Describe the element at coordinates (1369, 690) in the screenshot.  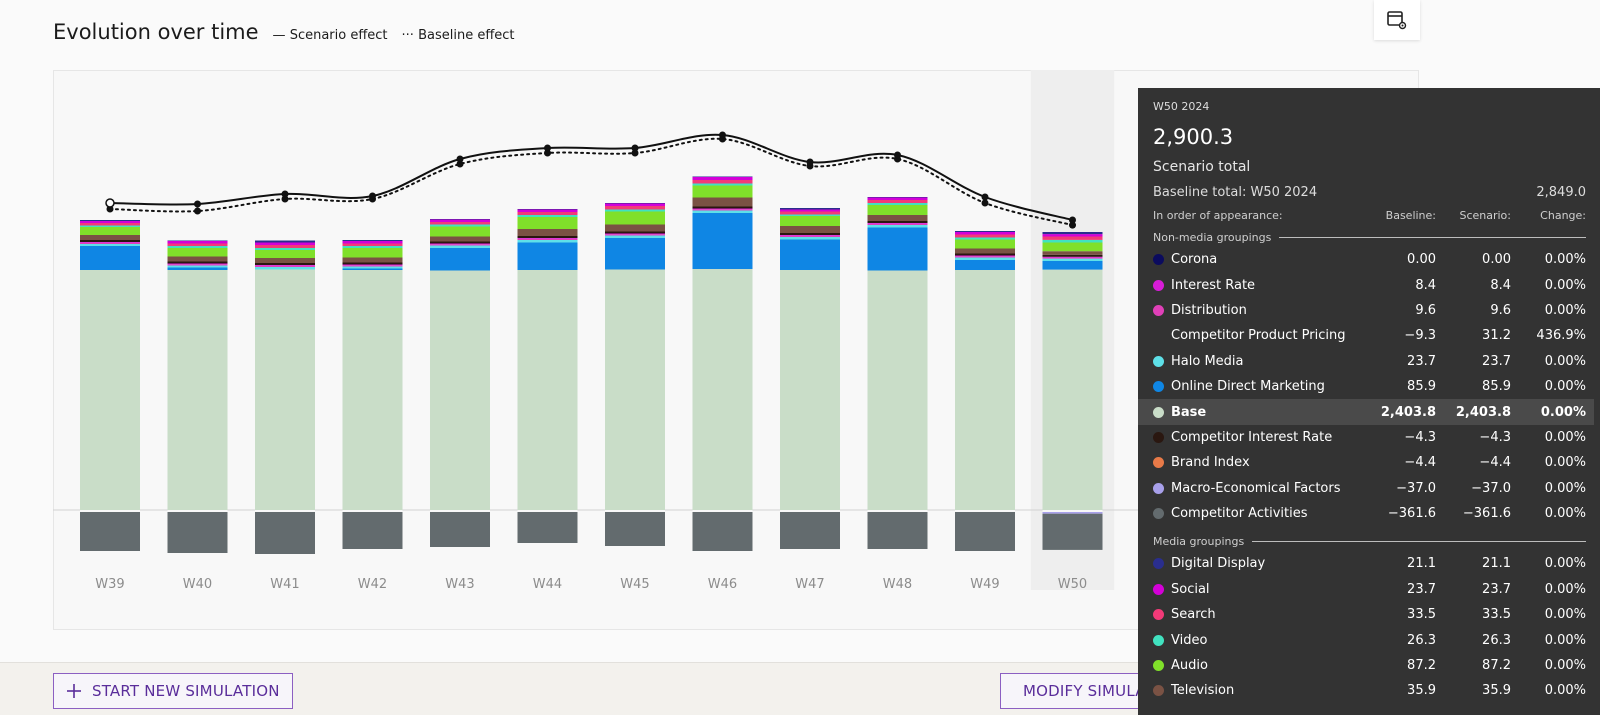
I see `tooltip-row: Television 35.9 35.9 0.00%` at that location.